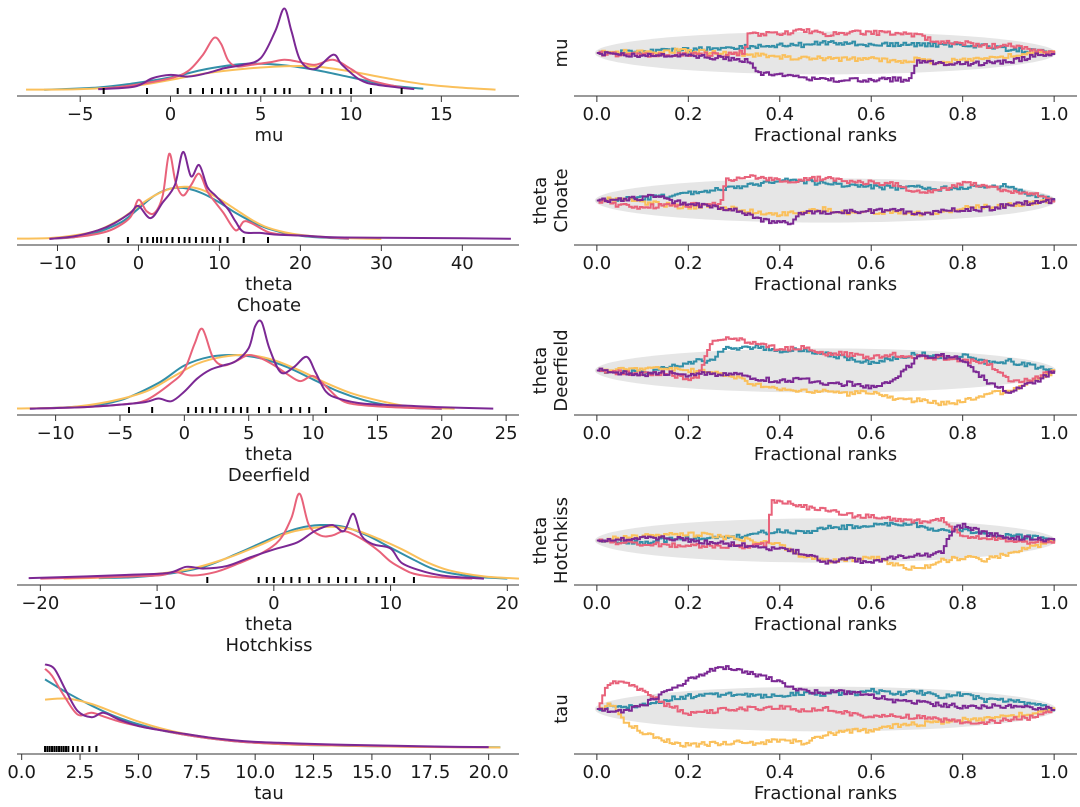  I want to click on y-axis-label: mu, so click(561, 53).